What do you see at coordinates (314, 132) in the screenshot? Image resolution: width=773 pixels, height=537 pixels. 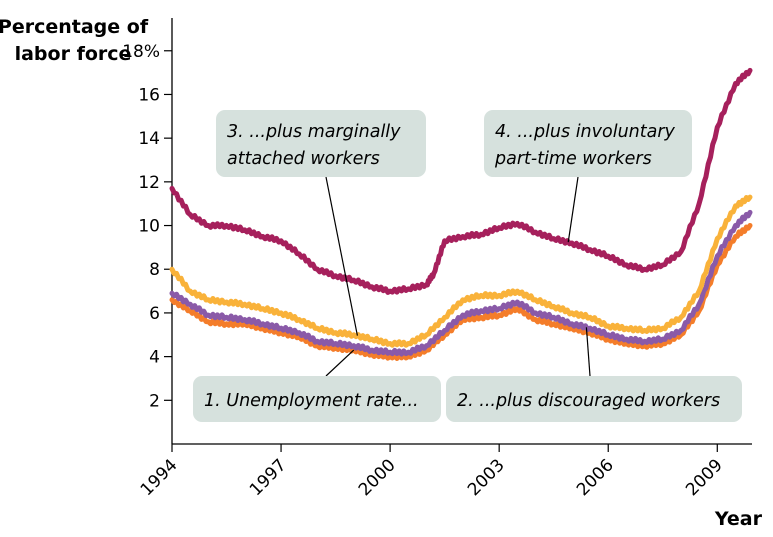 I see `annotation-text: 3. ...plus marginally` at bounding box center [314, 132].